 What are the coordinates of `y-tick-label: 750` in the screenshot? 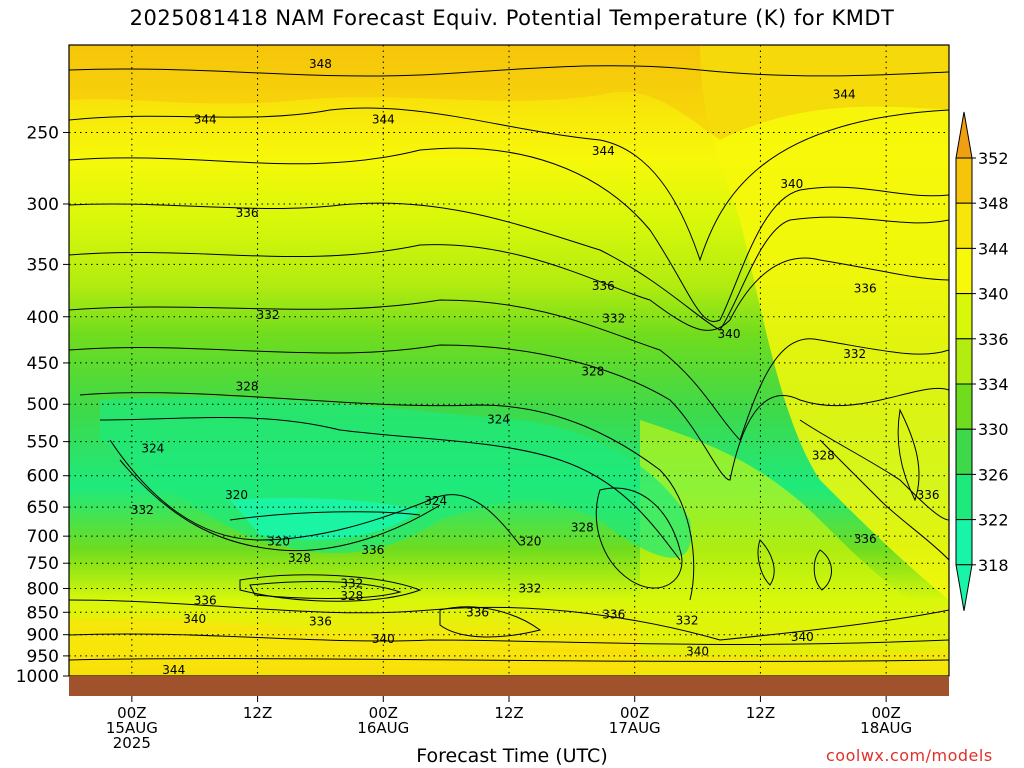 It's located at (43, 564).